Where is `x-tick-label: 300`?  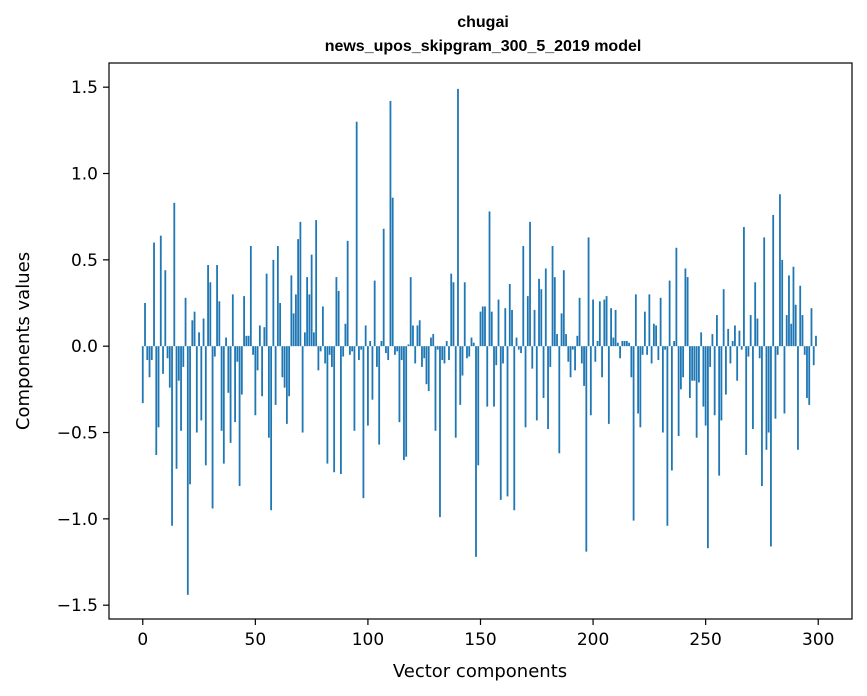
x-tick-label: 300 is located at coordinates (818, 640).